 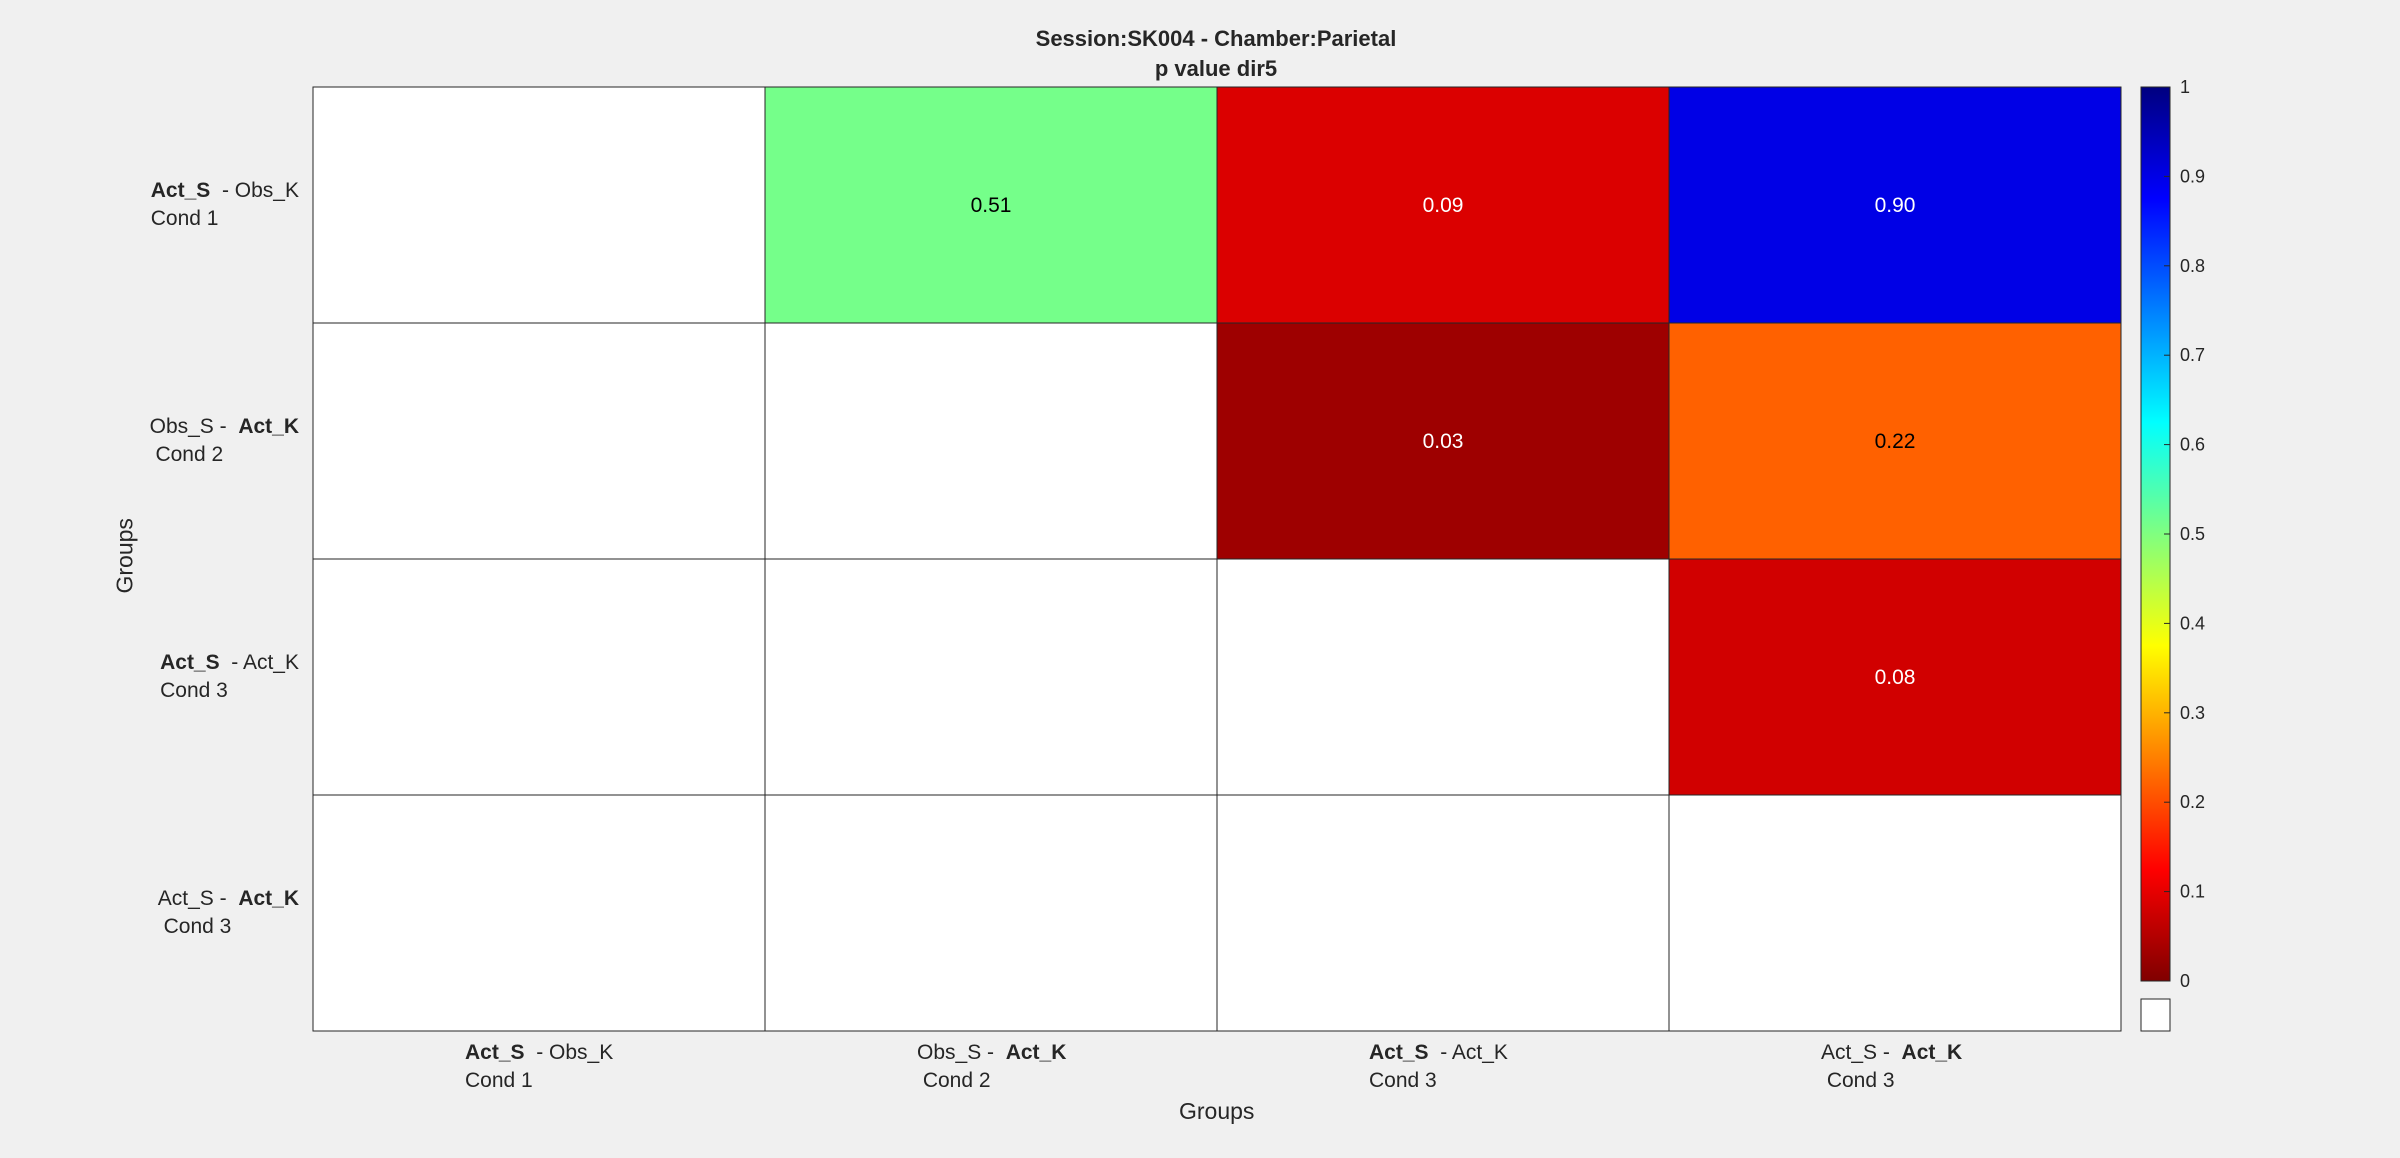 I want to click on cell-label-r1-c4: 0.90, so click(x=1895, y=205).